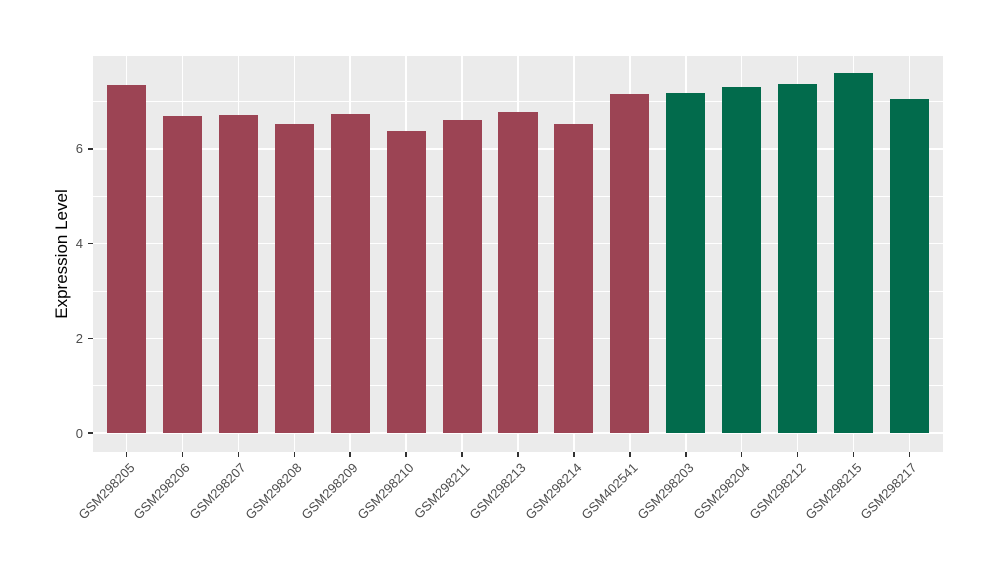 This screenshot has height=580, width=1000. What do you see at coordinates (79, 244) in the screenshot?
I see `y-tick-label: 4` at bounding box center [79, 244].